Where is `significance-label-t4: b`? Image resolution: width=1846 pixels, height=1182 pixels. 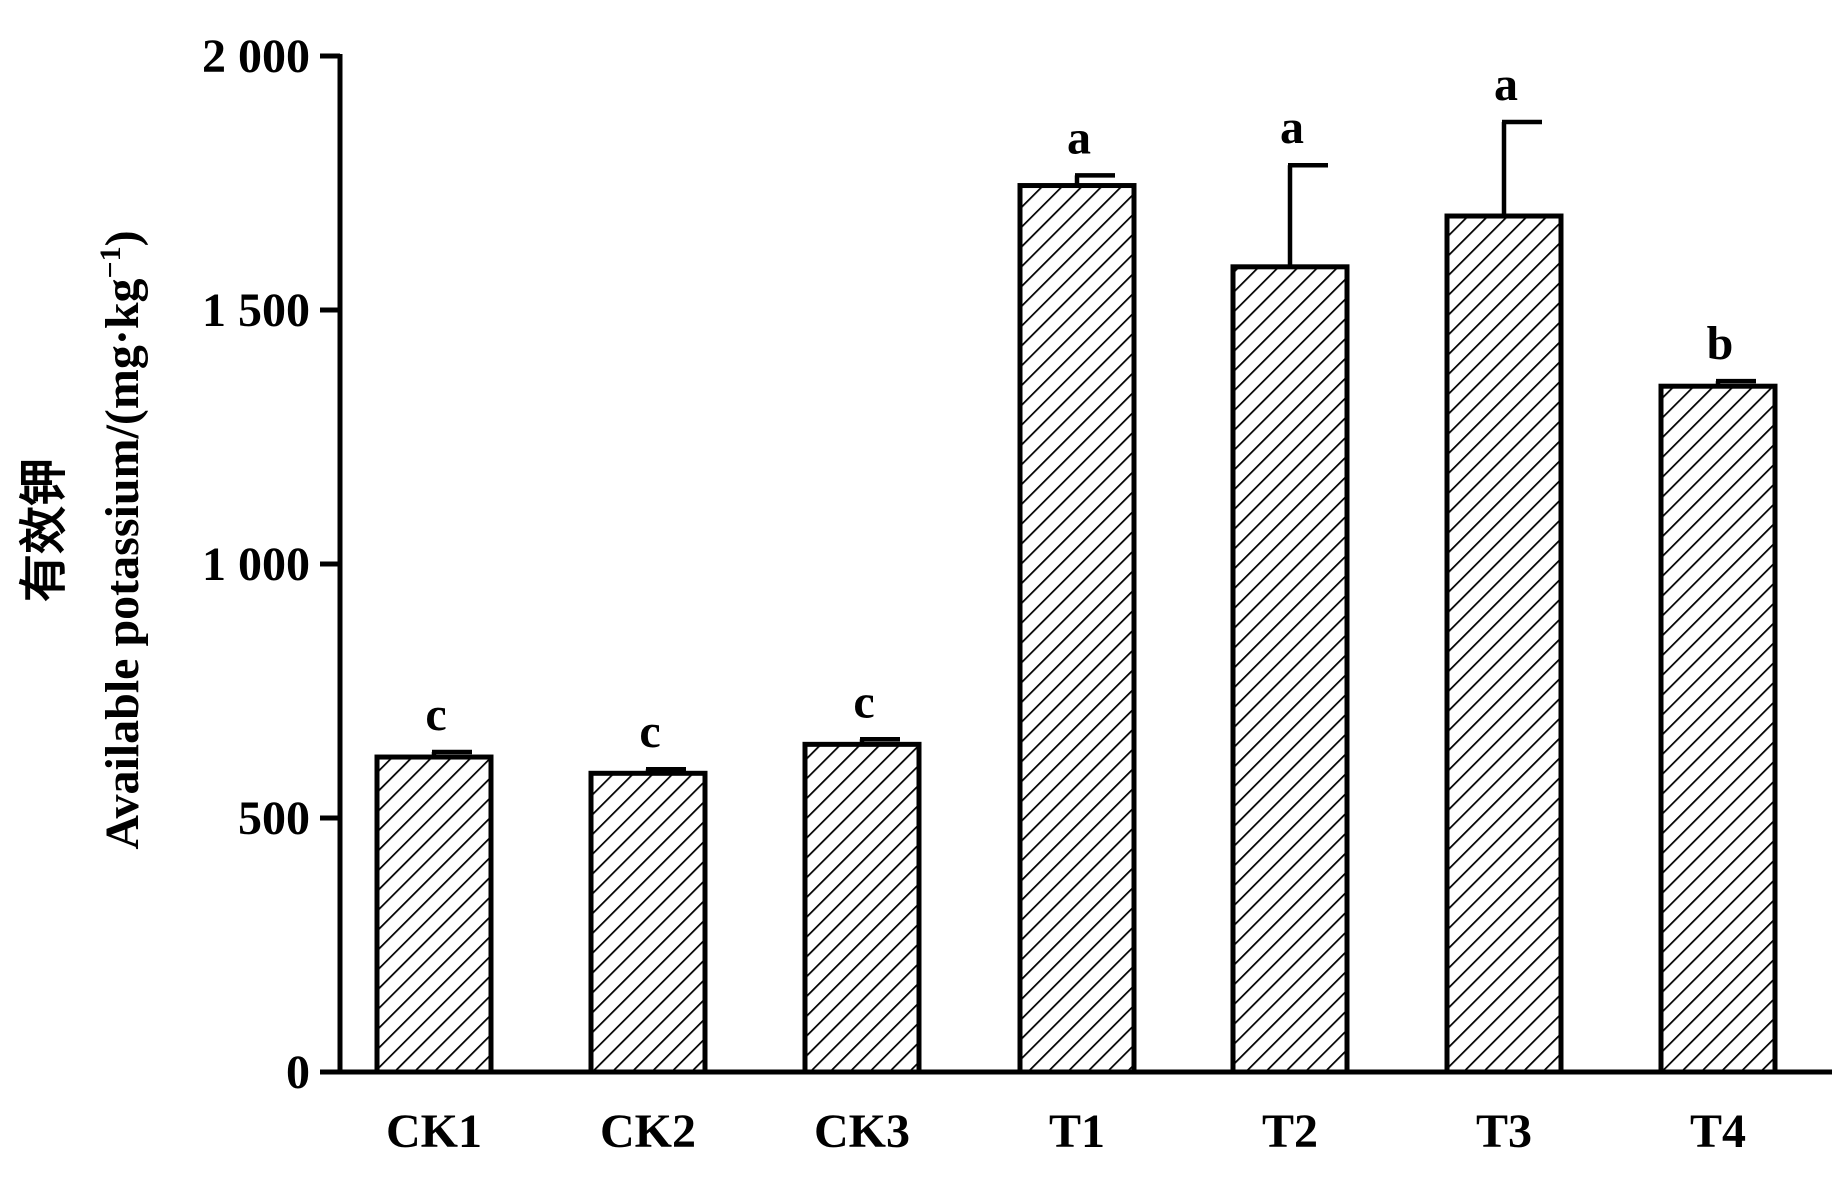 significance-label-t4: b is located at coordinates (1720, 343).